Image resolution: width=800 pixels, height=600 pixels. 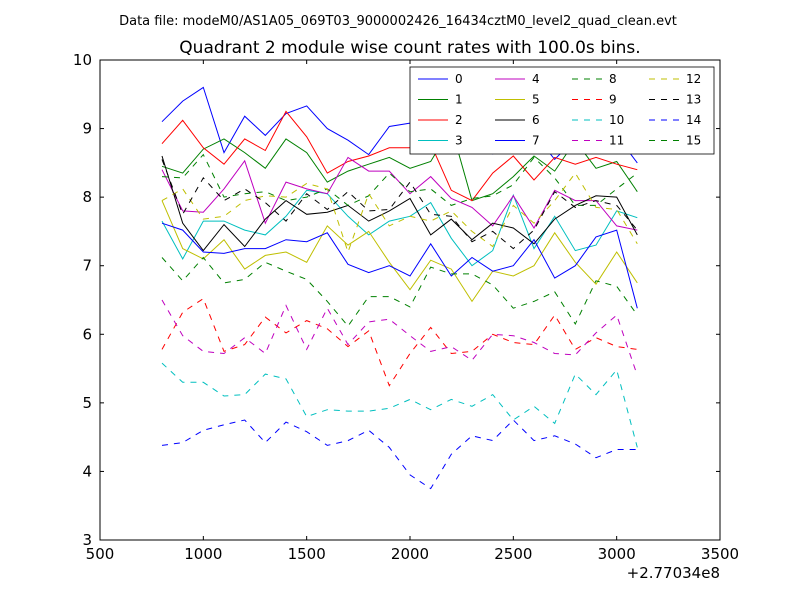 I want to click on legend-label-7: 7, so click(x=536, y=141).